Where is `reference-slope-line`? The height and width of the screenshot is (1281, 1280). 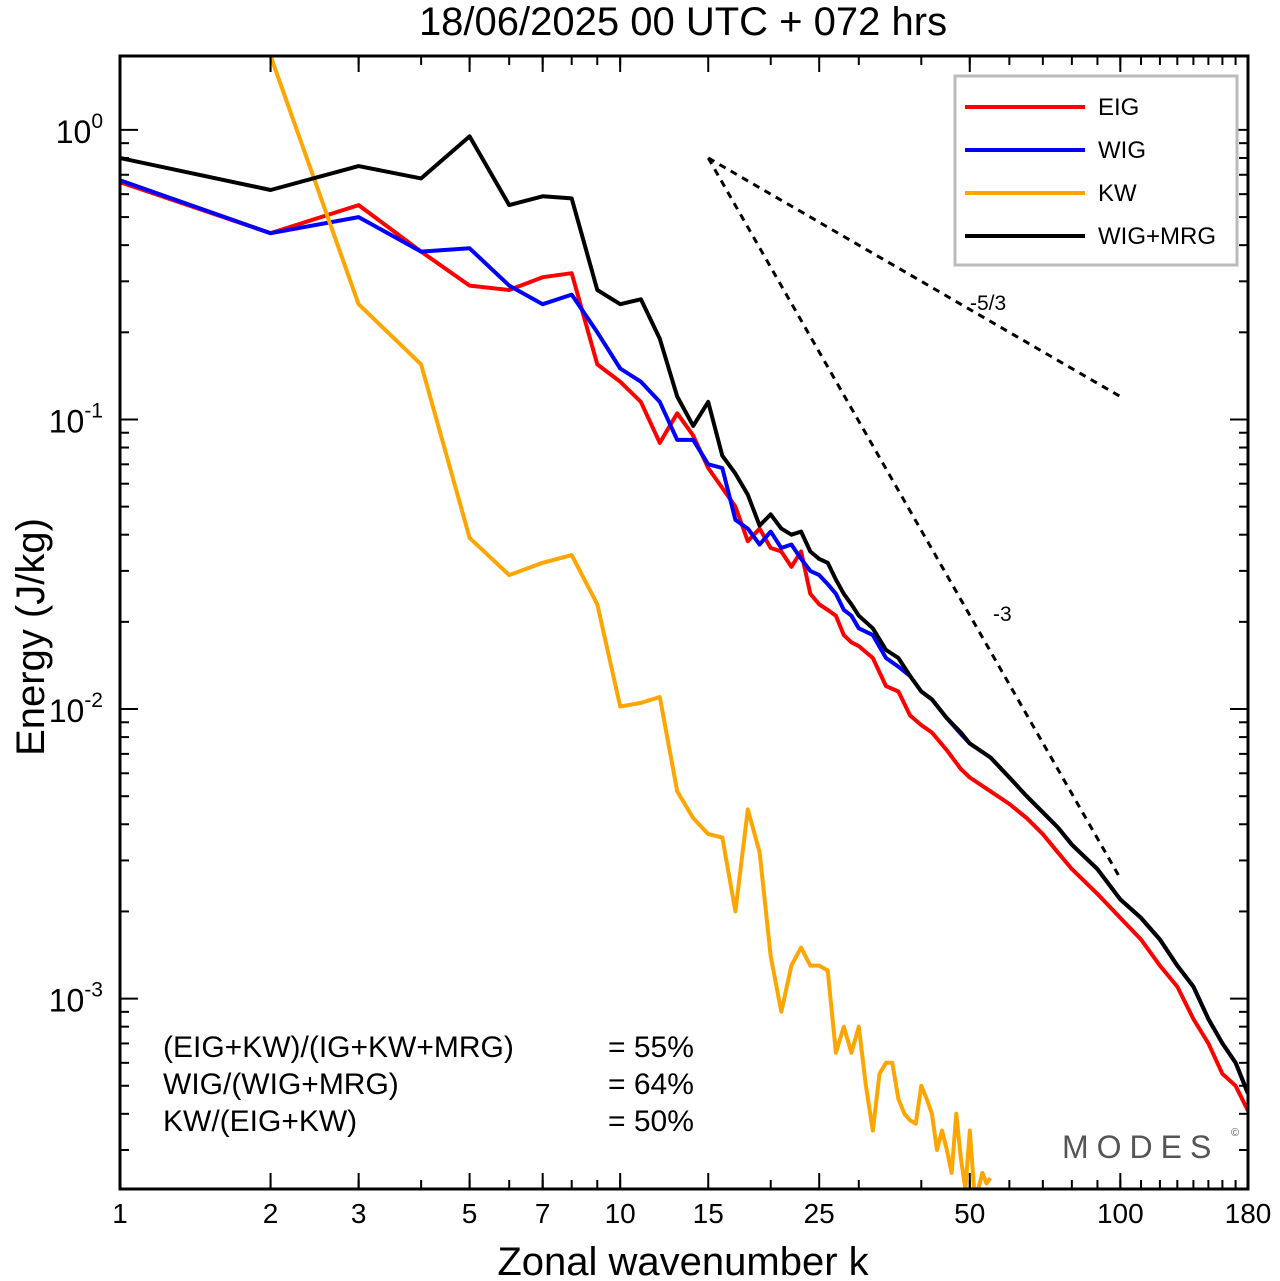
reference-slope-line is located at coordinates (914, 277).